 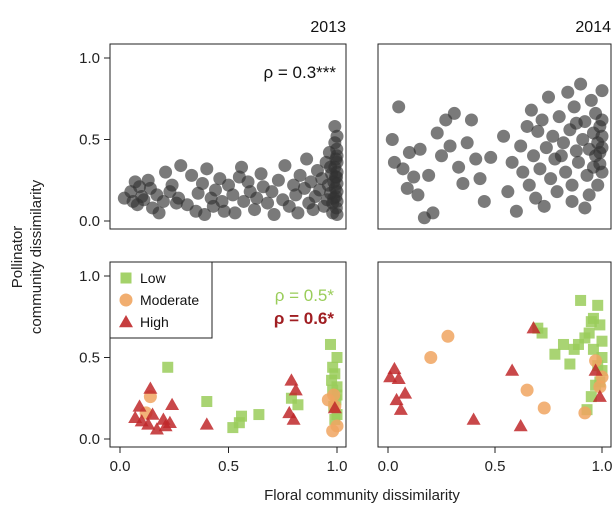 What do you see at coordinates (89, 221) in the screenshot?
I see `y-tick-label: 0.0` at bounding box center [89, 221].